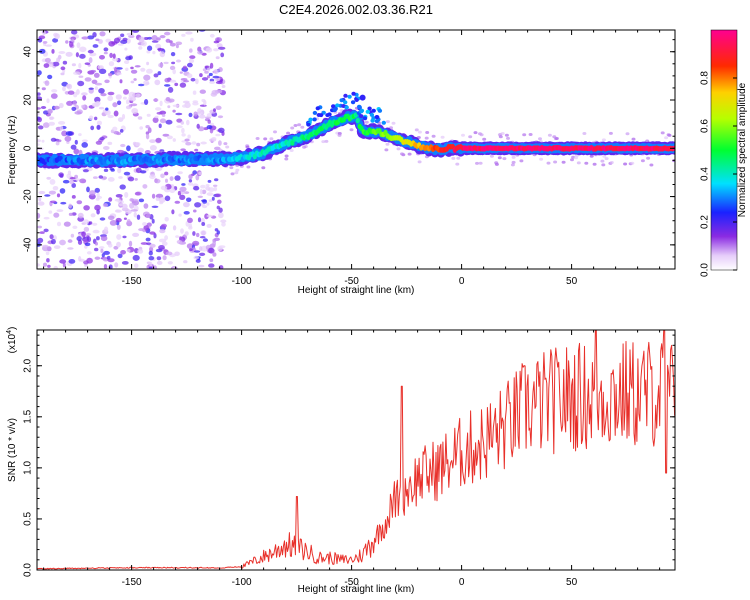 The image size is (750, 600). What do you see at coordinates (356, 9) in the screenshot?
I see `top-chart-title: C2E4.2026.002.03.36.R21` at bounding box center [356, 9].